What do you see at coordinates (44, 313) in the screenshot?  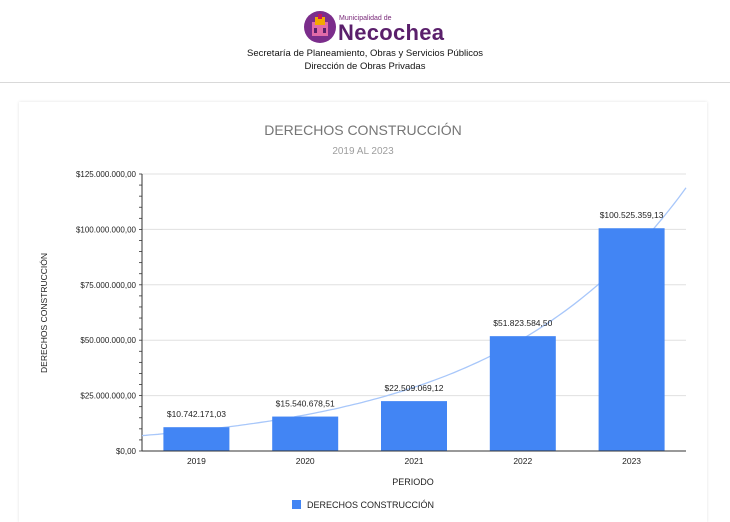 I see `y-axis-label: DERECHOS CONSTRUCCIÓN` at bounding box center [44, 313].